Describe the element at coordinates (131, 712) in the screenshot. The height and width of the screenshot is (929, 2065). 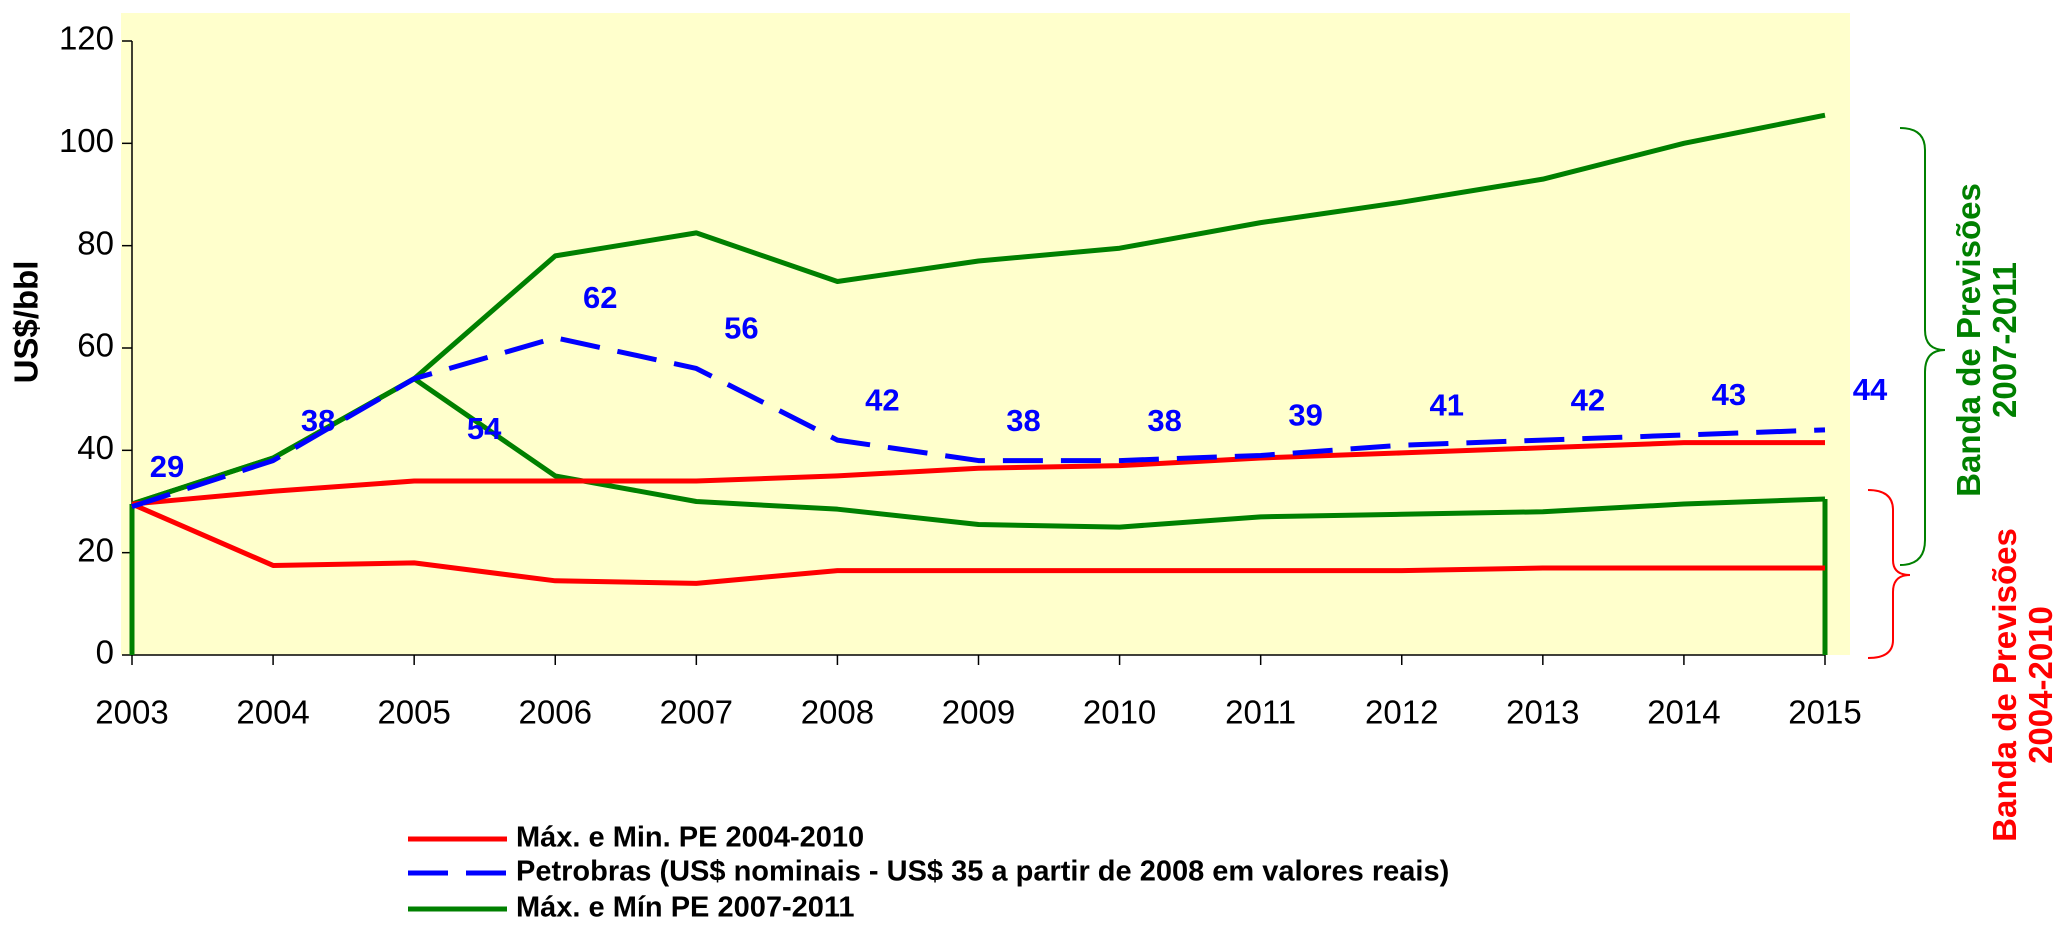
I see `x-tick-label: 2003` at that location.